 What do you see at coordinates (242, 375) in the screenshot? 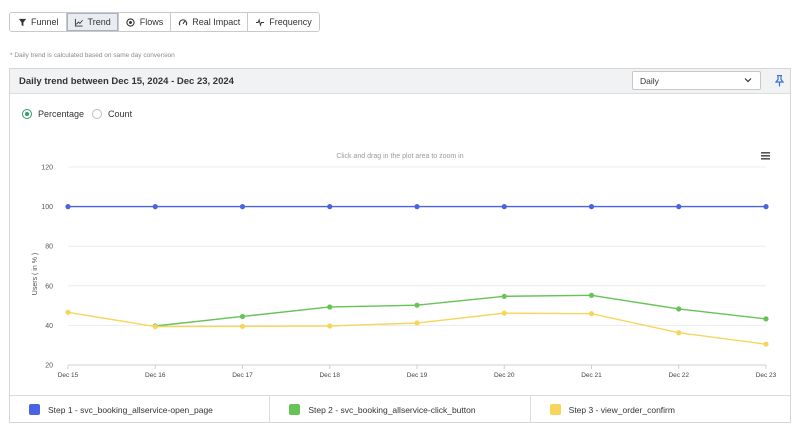
I see `x-tick-label: Dec 17` at bounding box center [242, 375].